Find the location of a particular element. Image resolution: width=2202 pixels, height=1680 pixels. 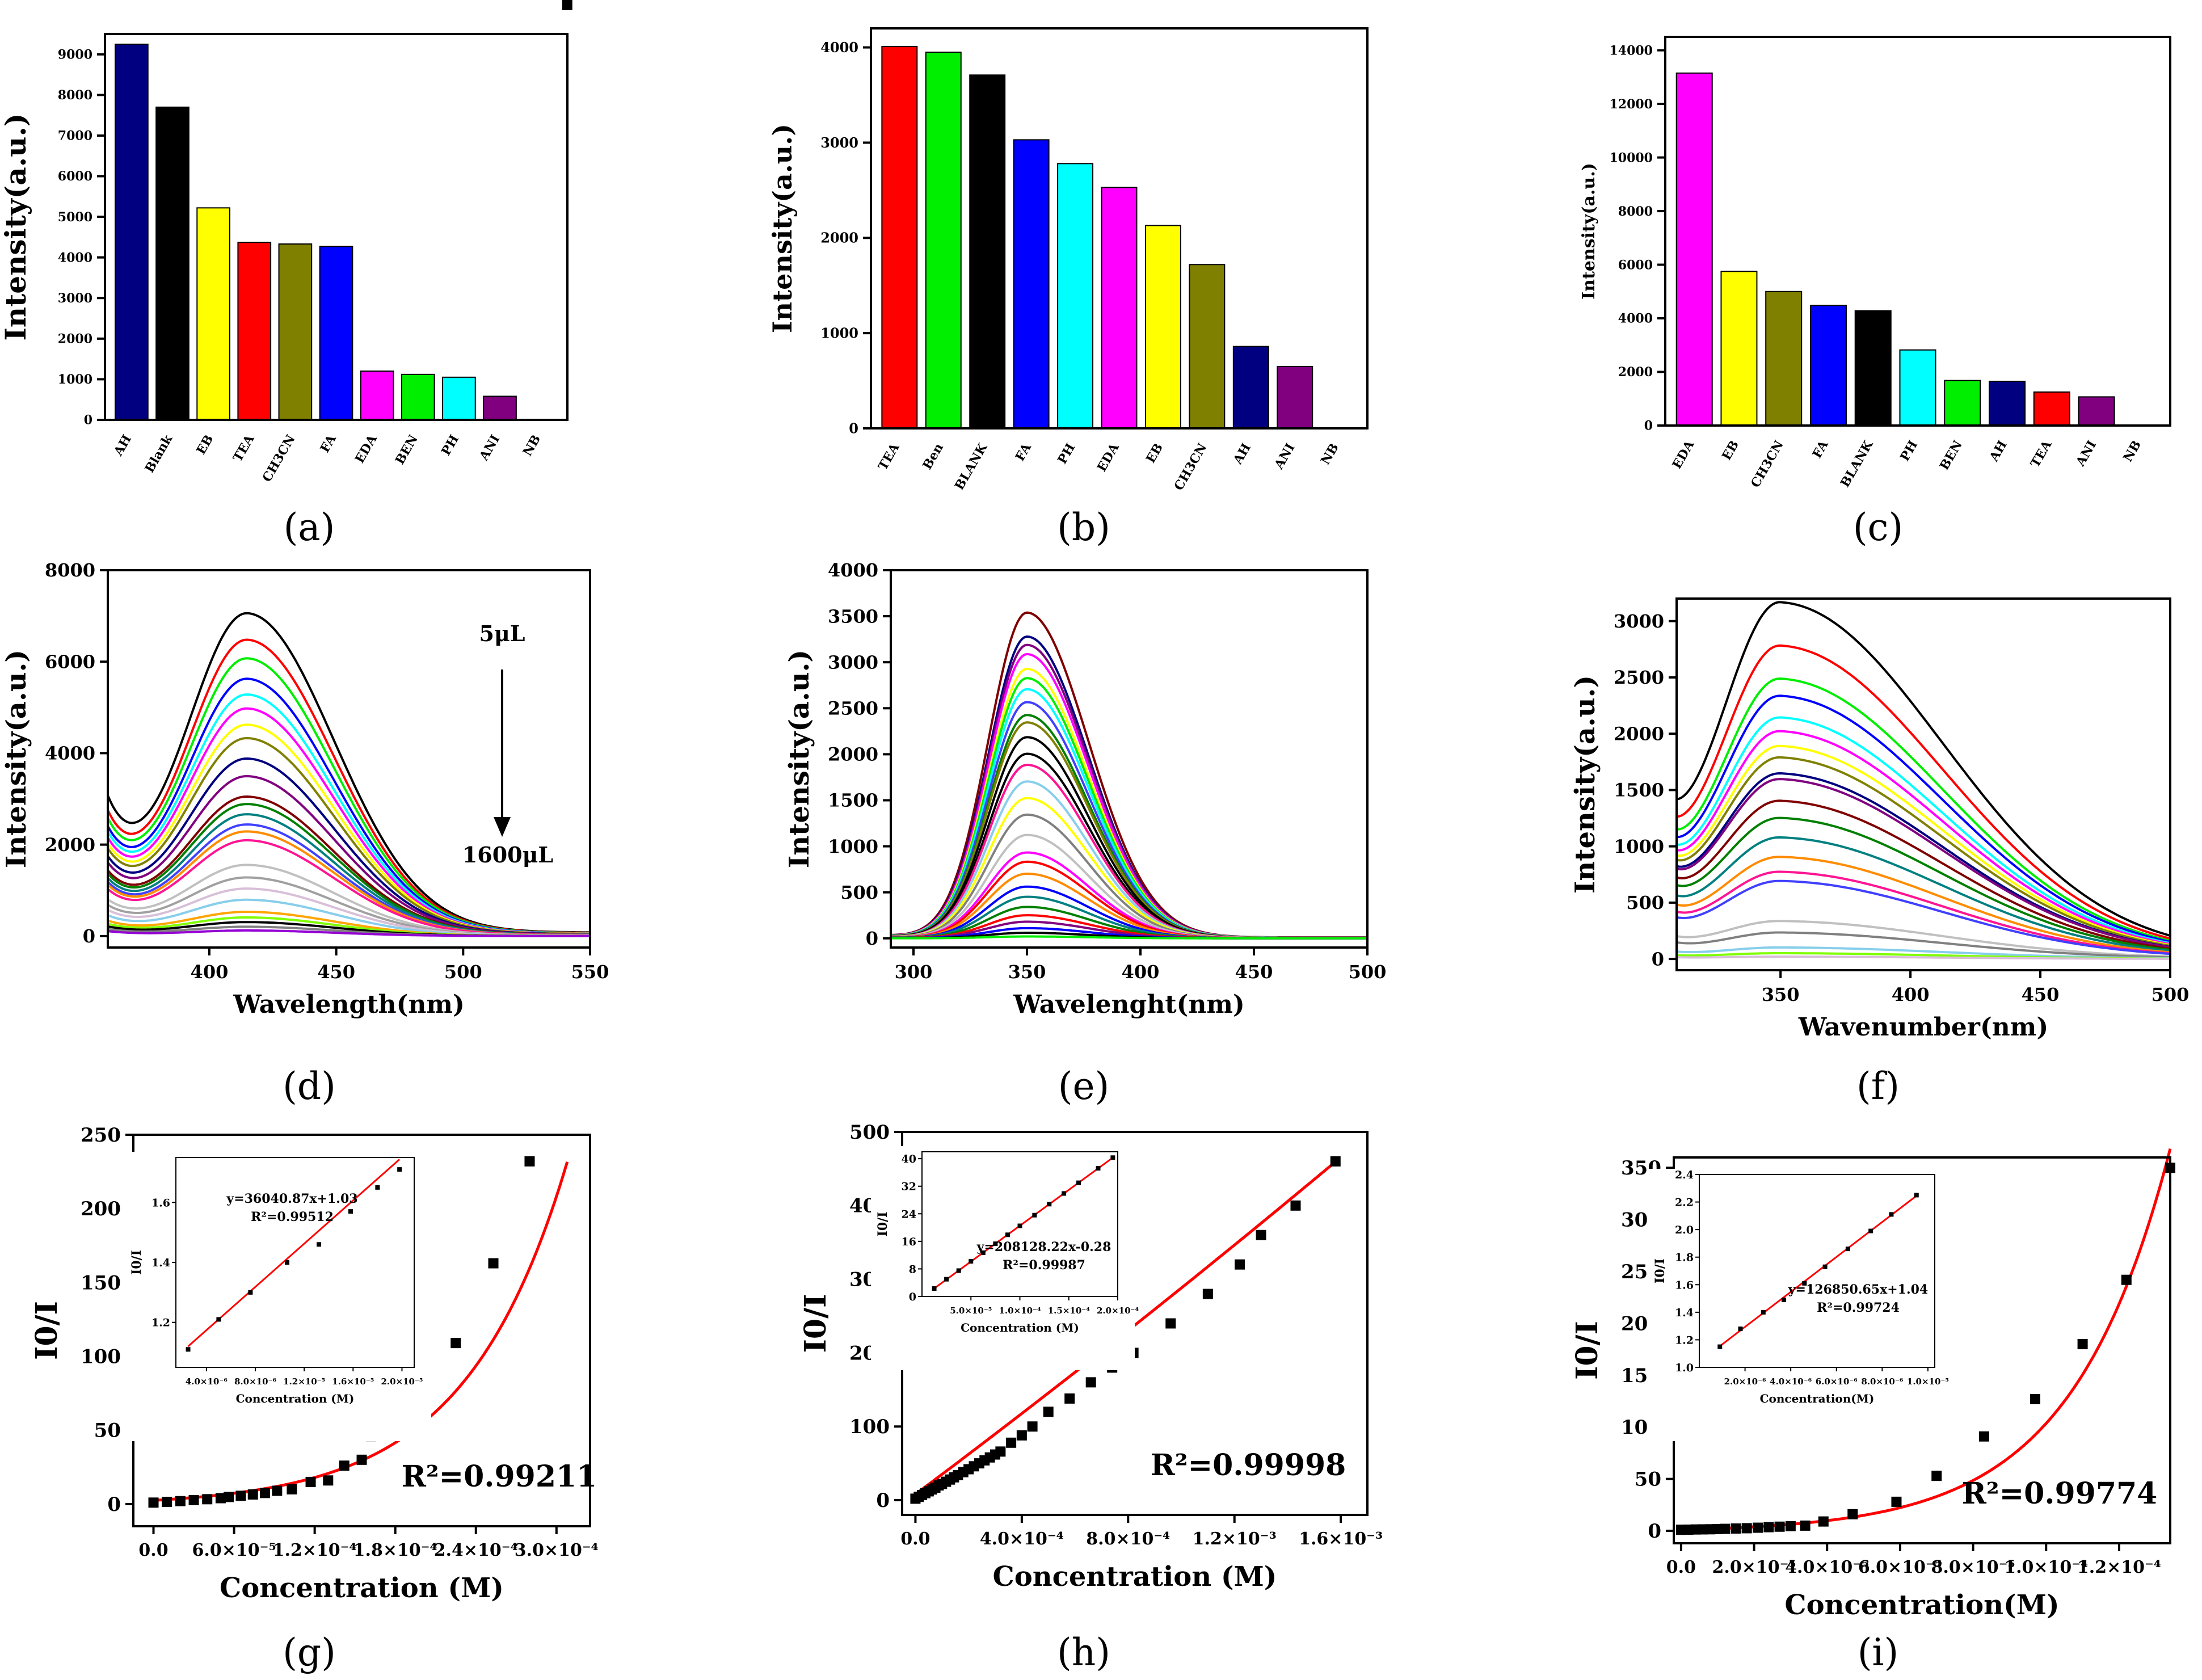

g-inset-fit-line is located at coordinates (294, 1253).